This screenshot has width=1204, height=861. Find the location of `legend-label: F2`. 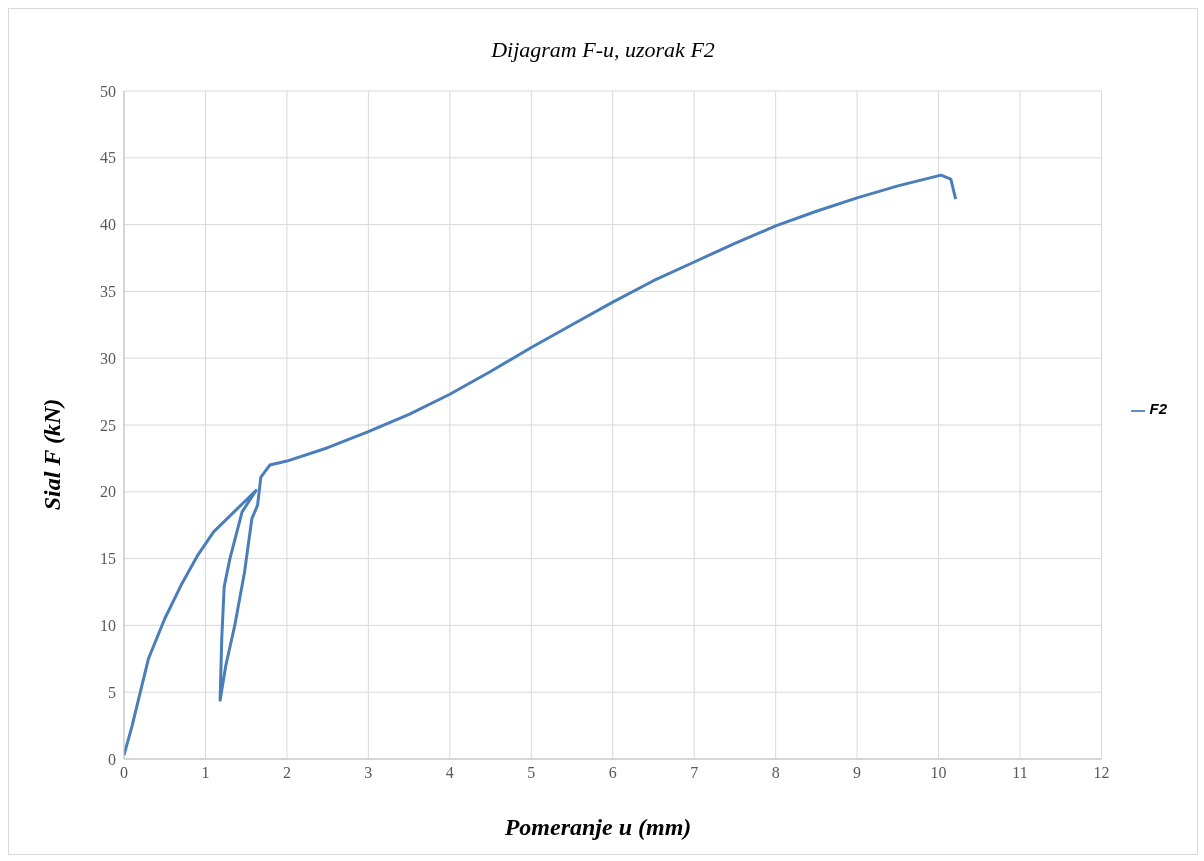

legend-label: F2 is located at coordinates (1158, 409).